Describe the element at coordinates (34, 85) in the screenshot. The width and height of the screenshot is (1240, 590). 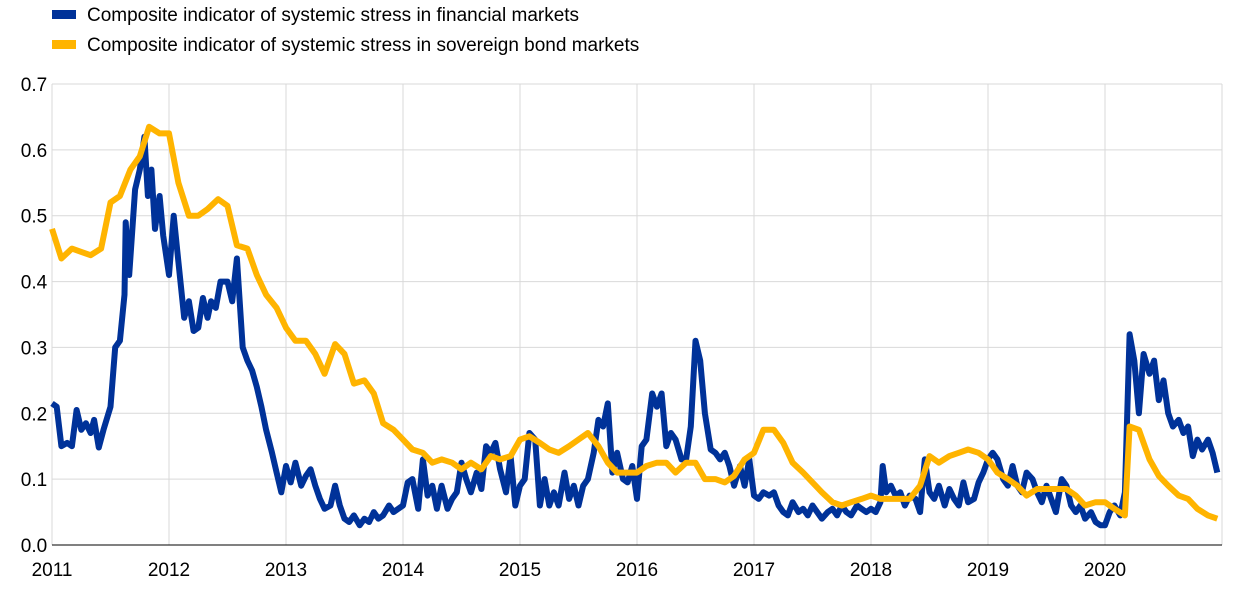
I see `y-tick-label: 0.7` at that location.